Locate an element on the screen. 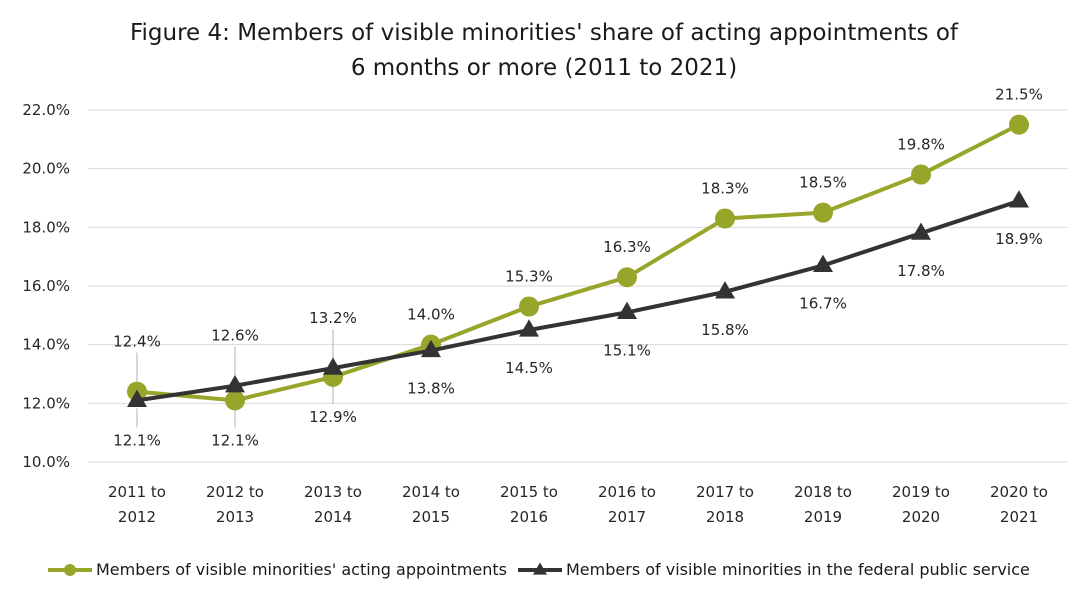 This screenshot has height=612, width=1085. data-label: 15.3% is located at coordinates (529, 277).